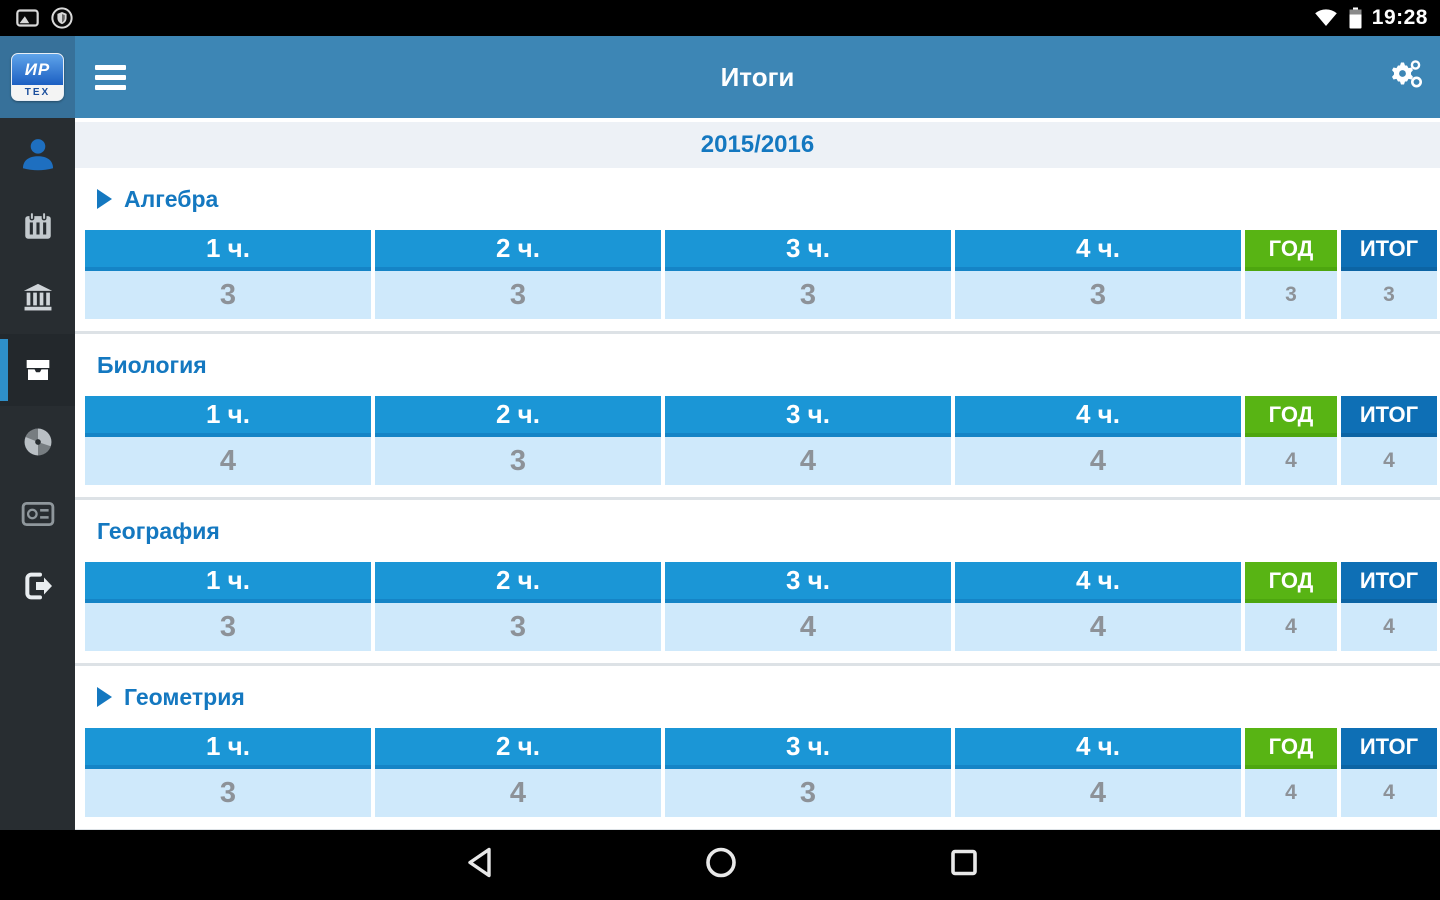 Image resolution: width=1440 pixels, height=900 pixels. What do you see at coordinates (1404, 77) in the screenshot?
I see `settings-gears-icon` at bounding box center [1404, 77].